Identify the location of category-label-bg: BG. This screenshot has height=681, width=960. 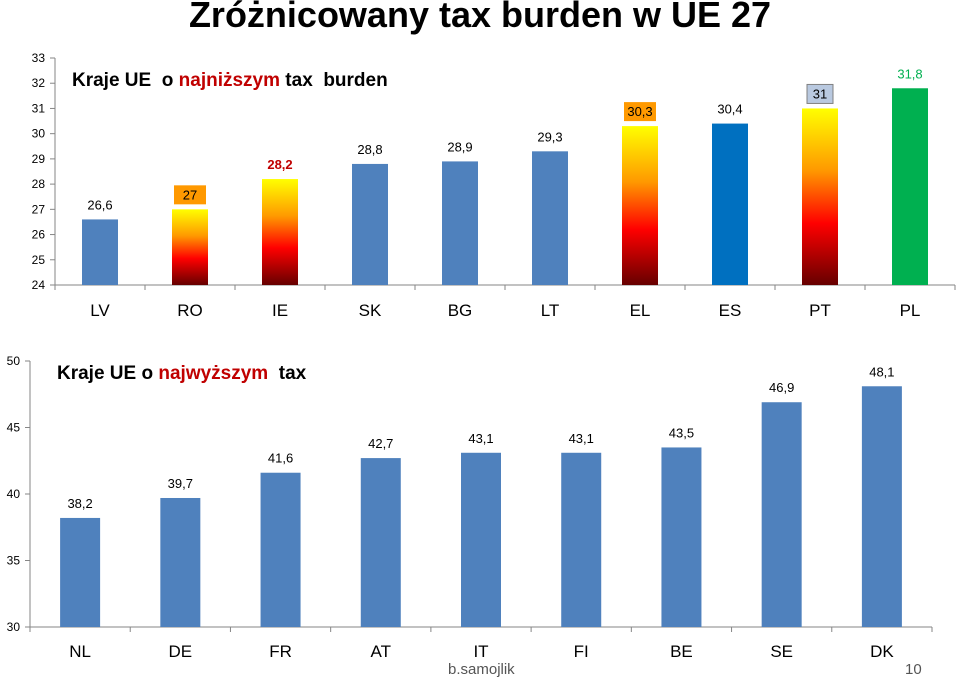
(460, 310).